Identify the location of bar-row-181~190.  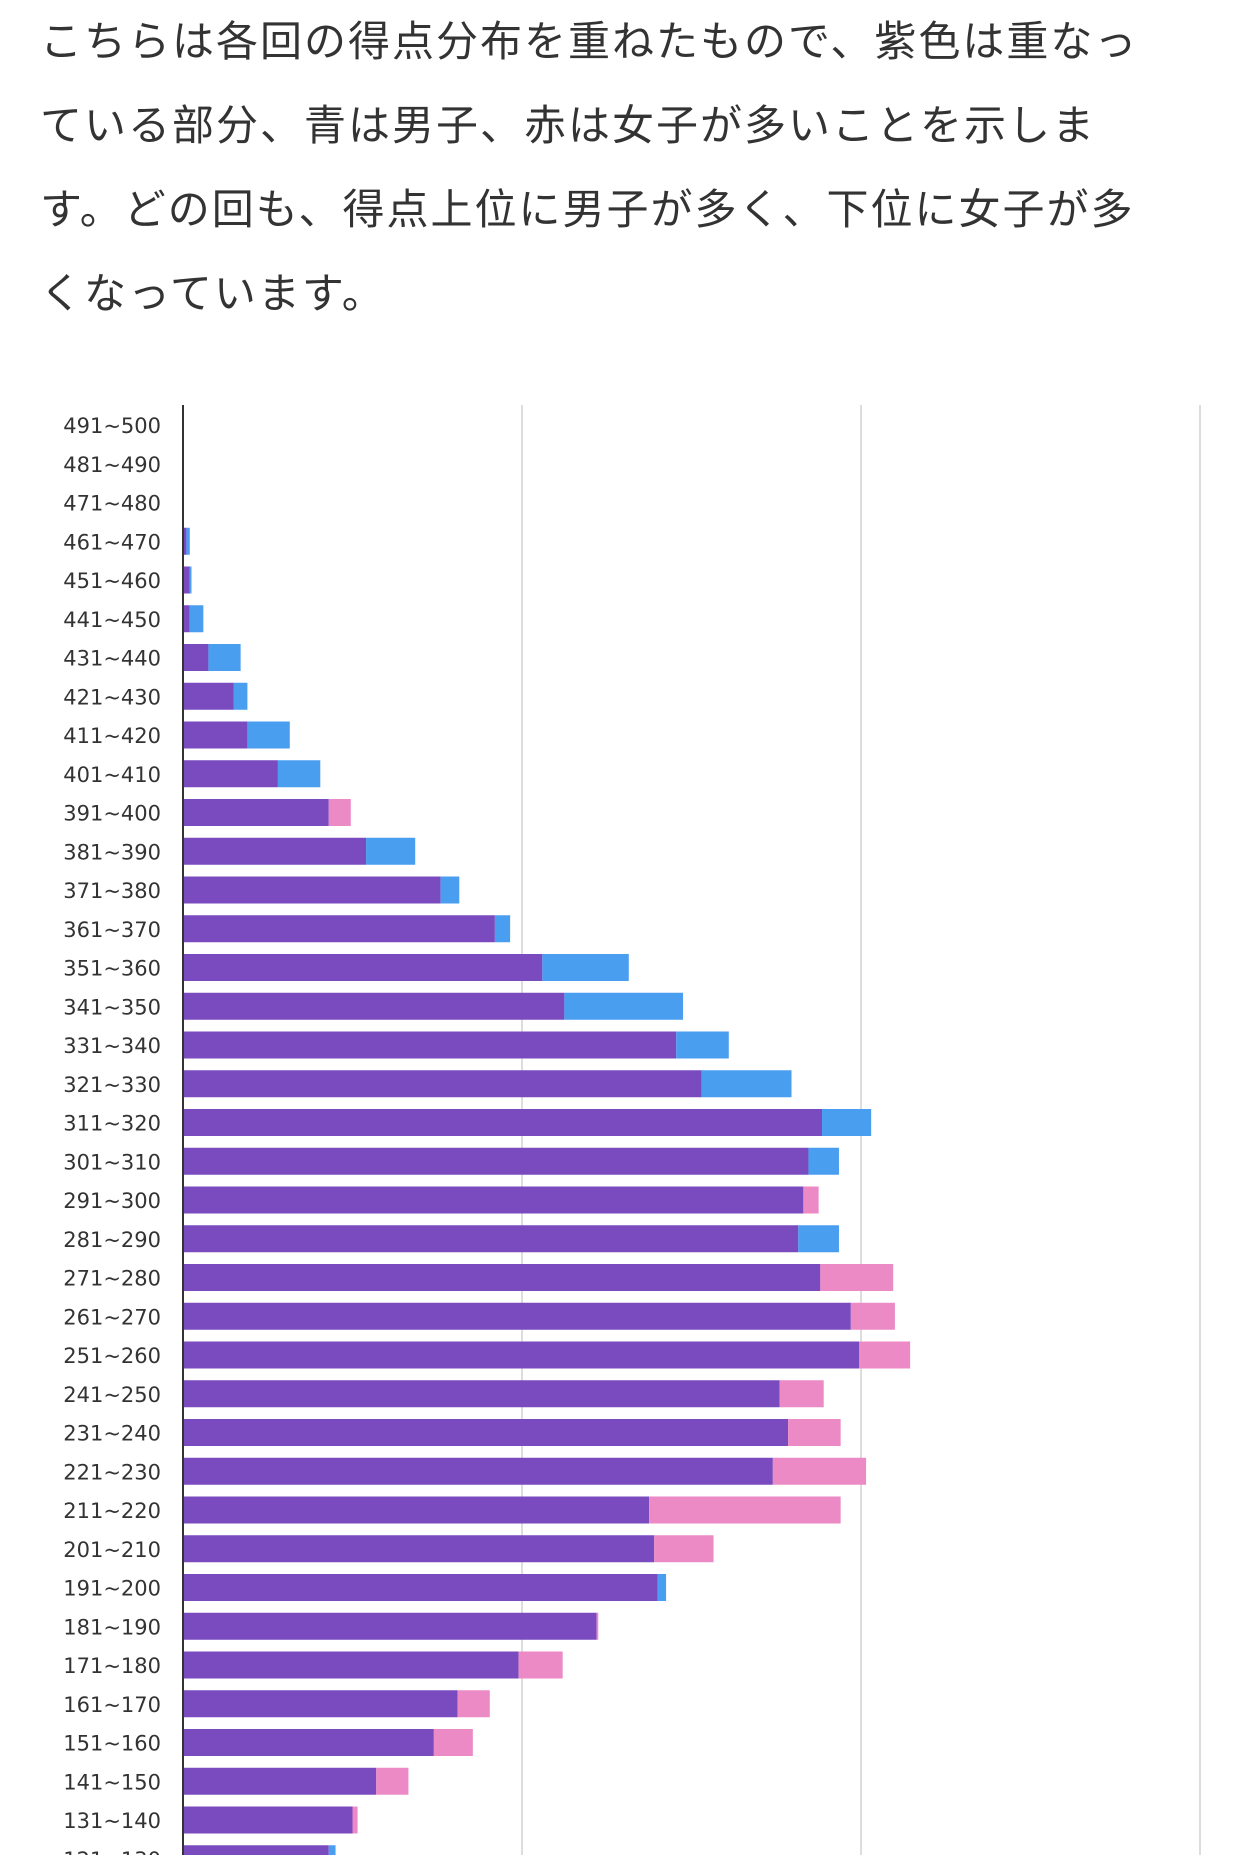
(391, 1626).